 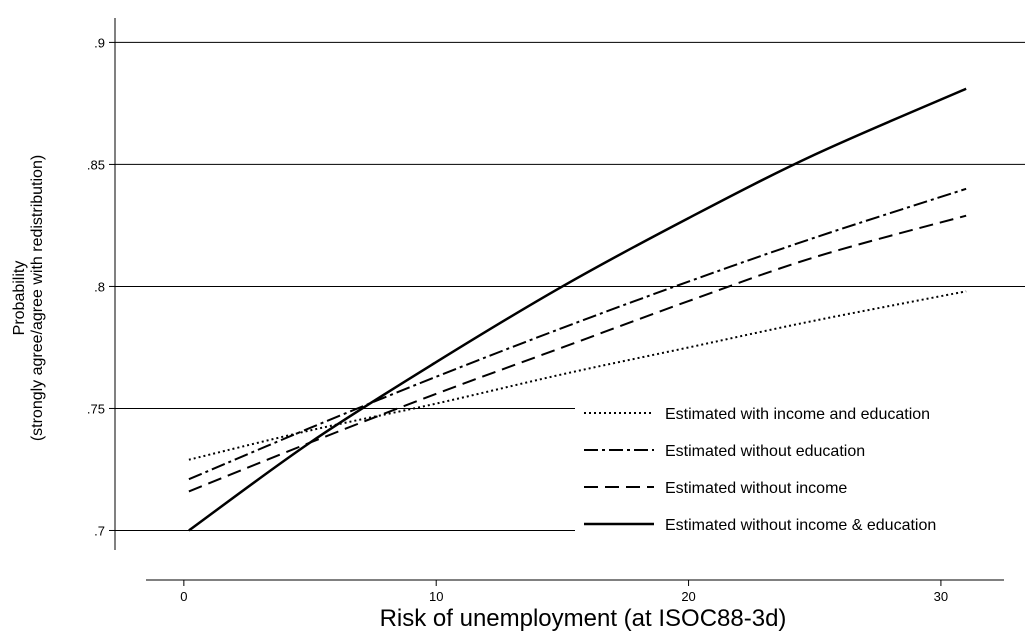 I want to click on x-ticks: 0 10 20 30, so click(x=564, y=592).